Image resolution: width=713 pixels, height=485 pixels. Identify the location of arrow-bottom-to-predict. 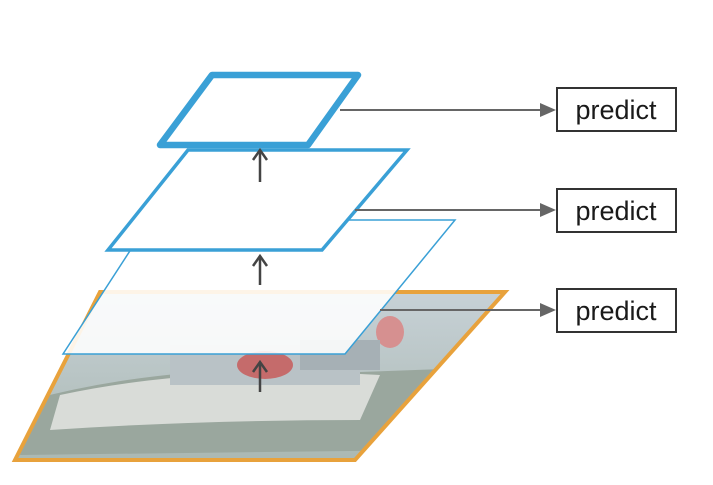
(468, 310).